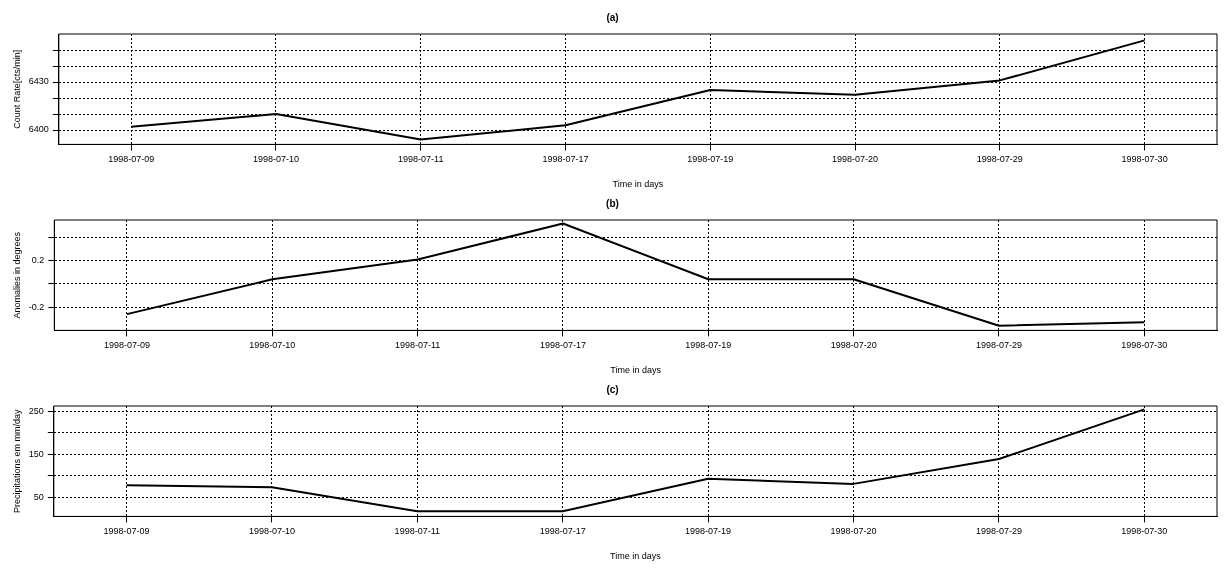 The width and height of the screenshot is (1227, 575). What do you see at coordinates (38, 496) in the screenshot?
I see `y-tick-label: 50` at bounding box center [38, 496].